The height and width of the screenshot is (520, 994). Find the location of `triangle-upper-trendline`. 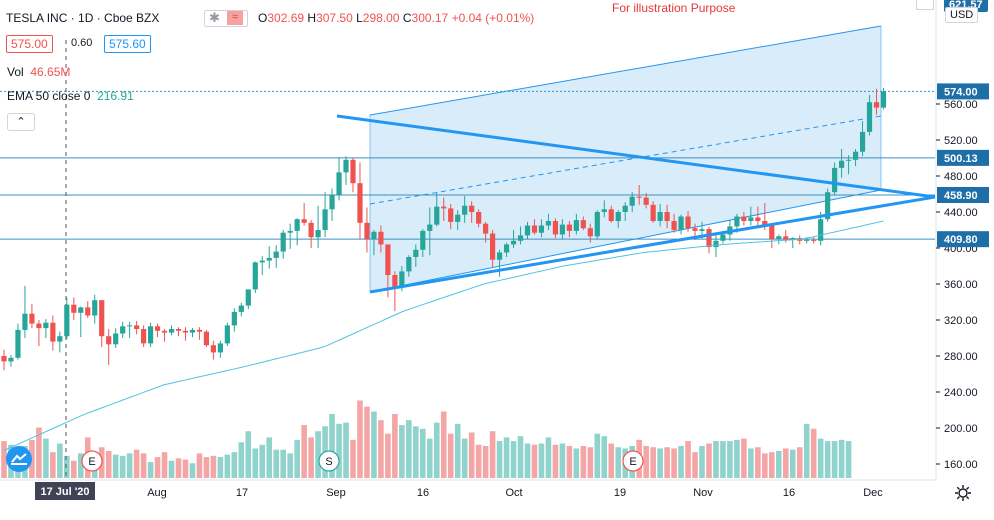

triangle-upper-trendline is located at coordinates (636, 156).